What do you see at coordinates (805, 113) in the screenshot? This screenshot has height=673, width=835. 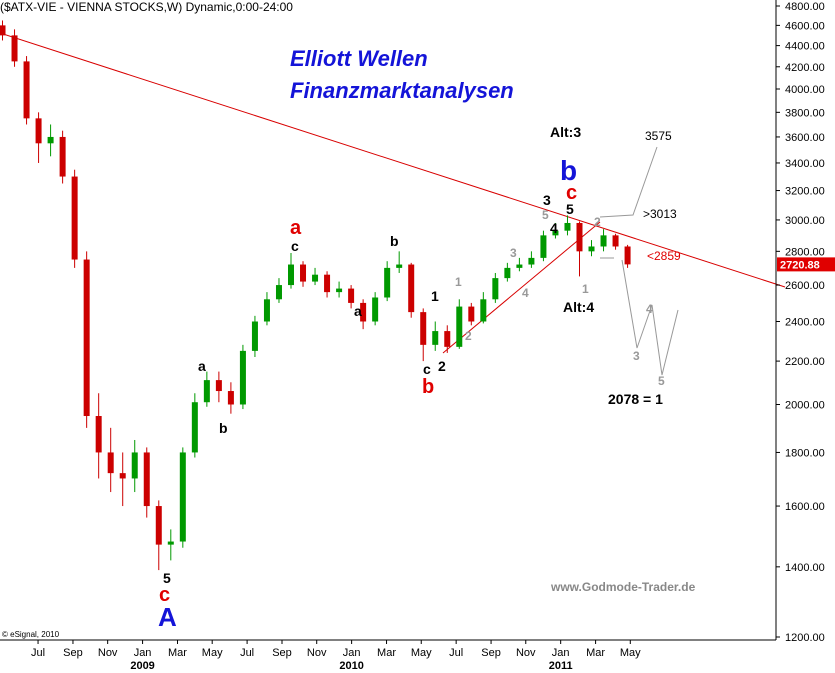 I see `y-tick-label: 3800.00` at bounding box center [805, 113].